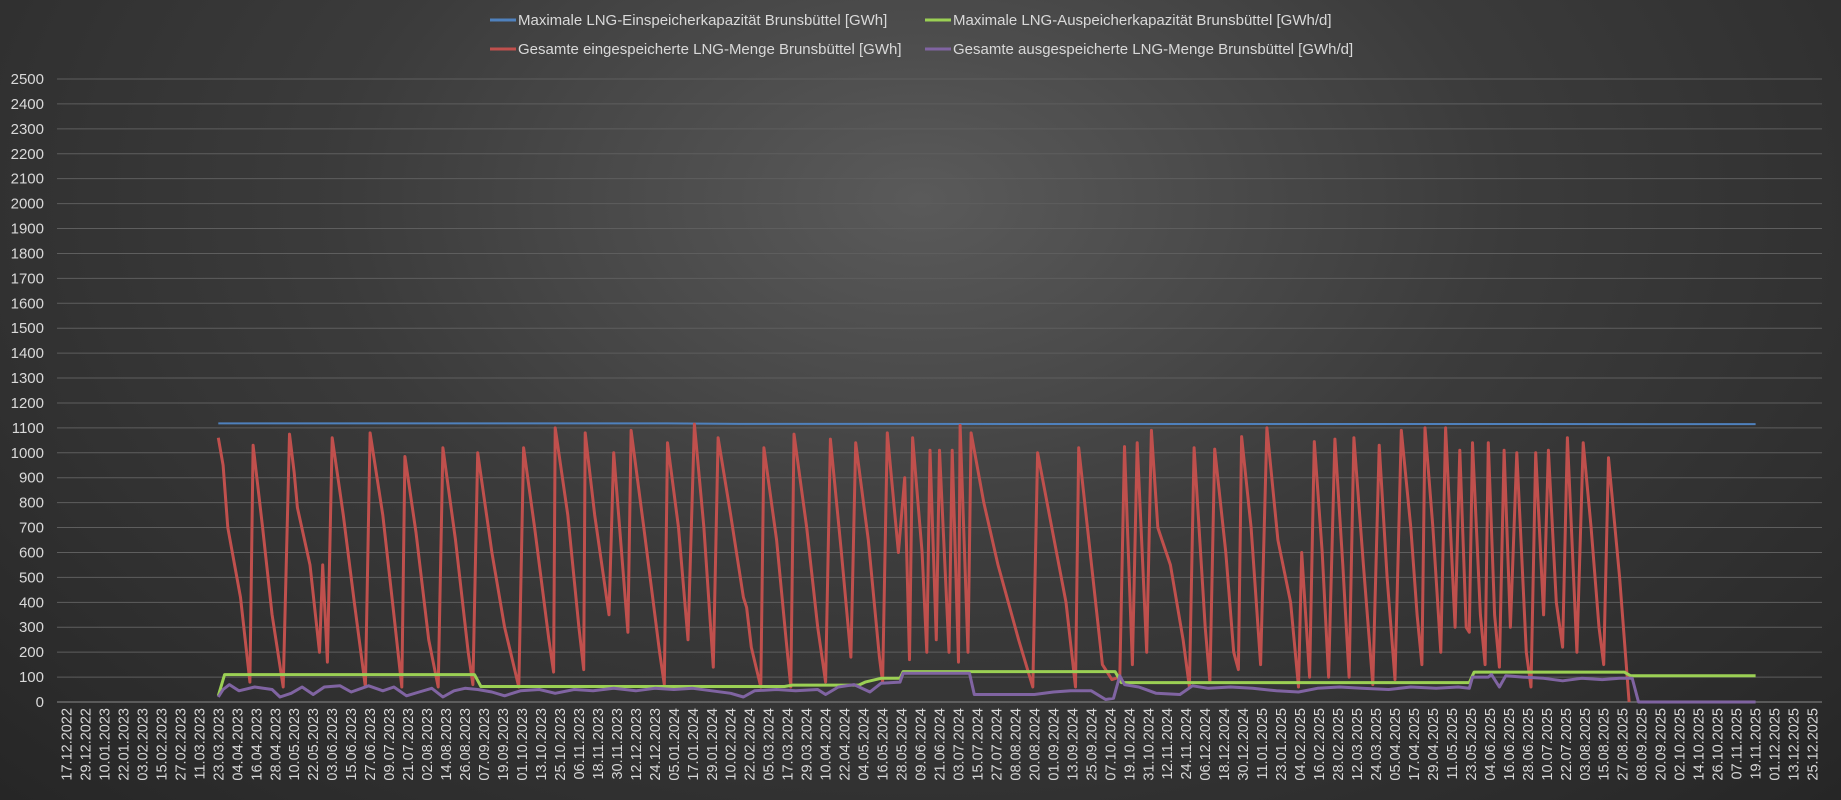 This screenshot has width=1841, height=800. Describe the element at coordinates (31, 627) in the screenshot. I see `y-tick-label: 300` at that location.